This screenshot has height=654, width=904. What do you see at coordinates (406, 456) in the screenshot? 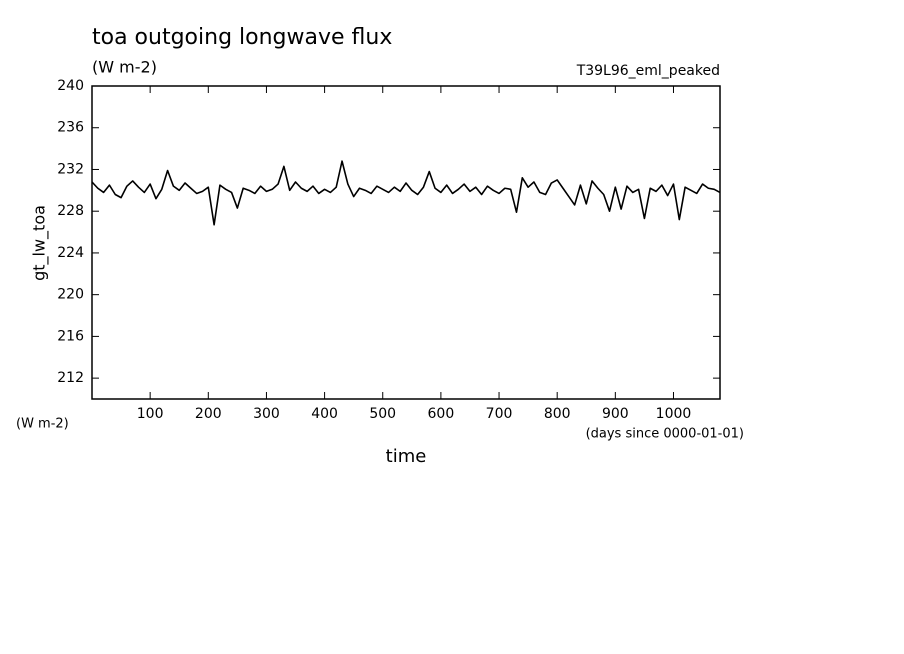
I see `x-axis-label: time` at bounding box center [406, 456].